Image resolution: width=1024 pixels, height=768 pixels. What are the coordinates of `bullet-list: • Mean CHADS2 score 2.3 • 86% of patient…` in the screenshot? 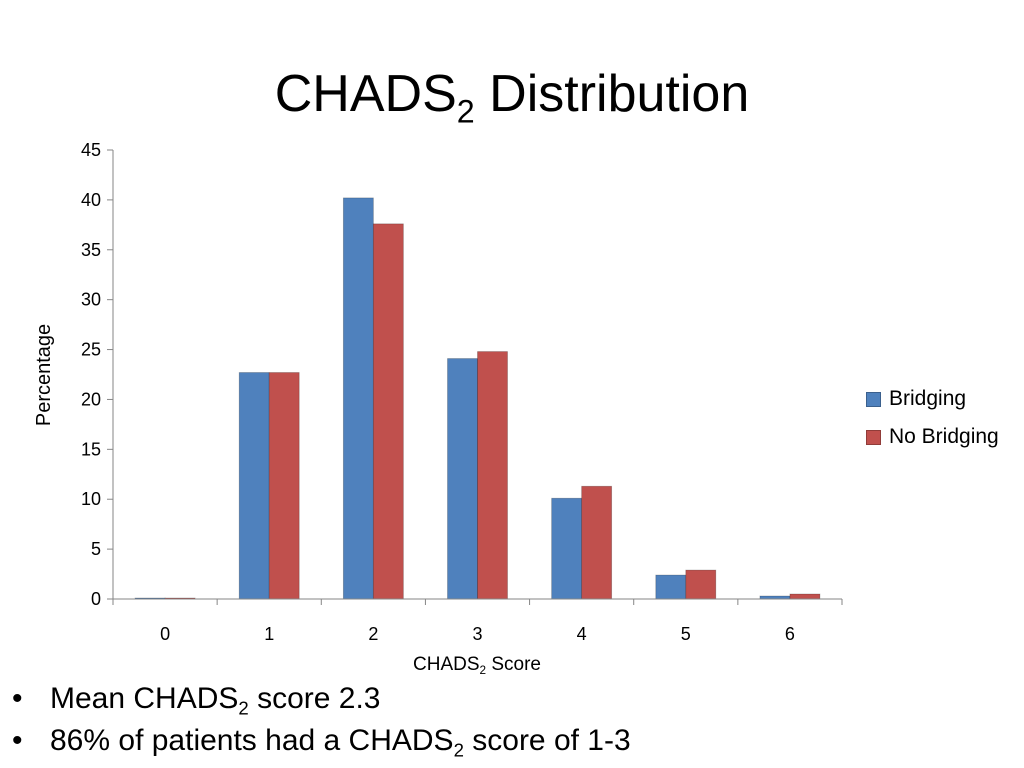 It's located at (321, 720).